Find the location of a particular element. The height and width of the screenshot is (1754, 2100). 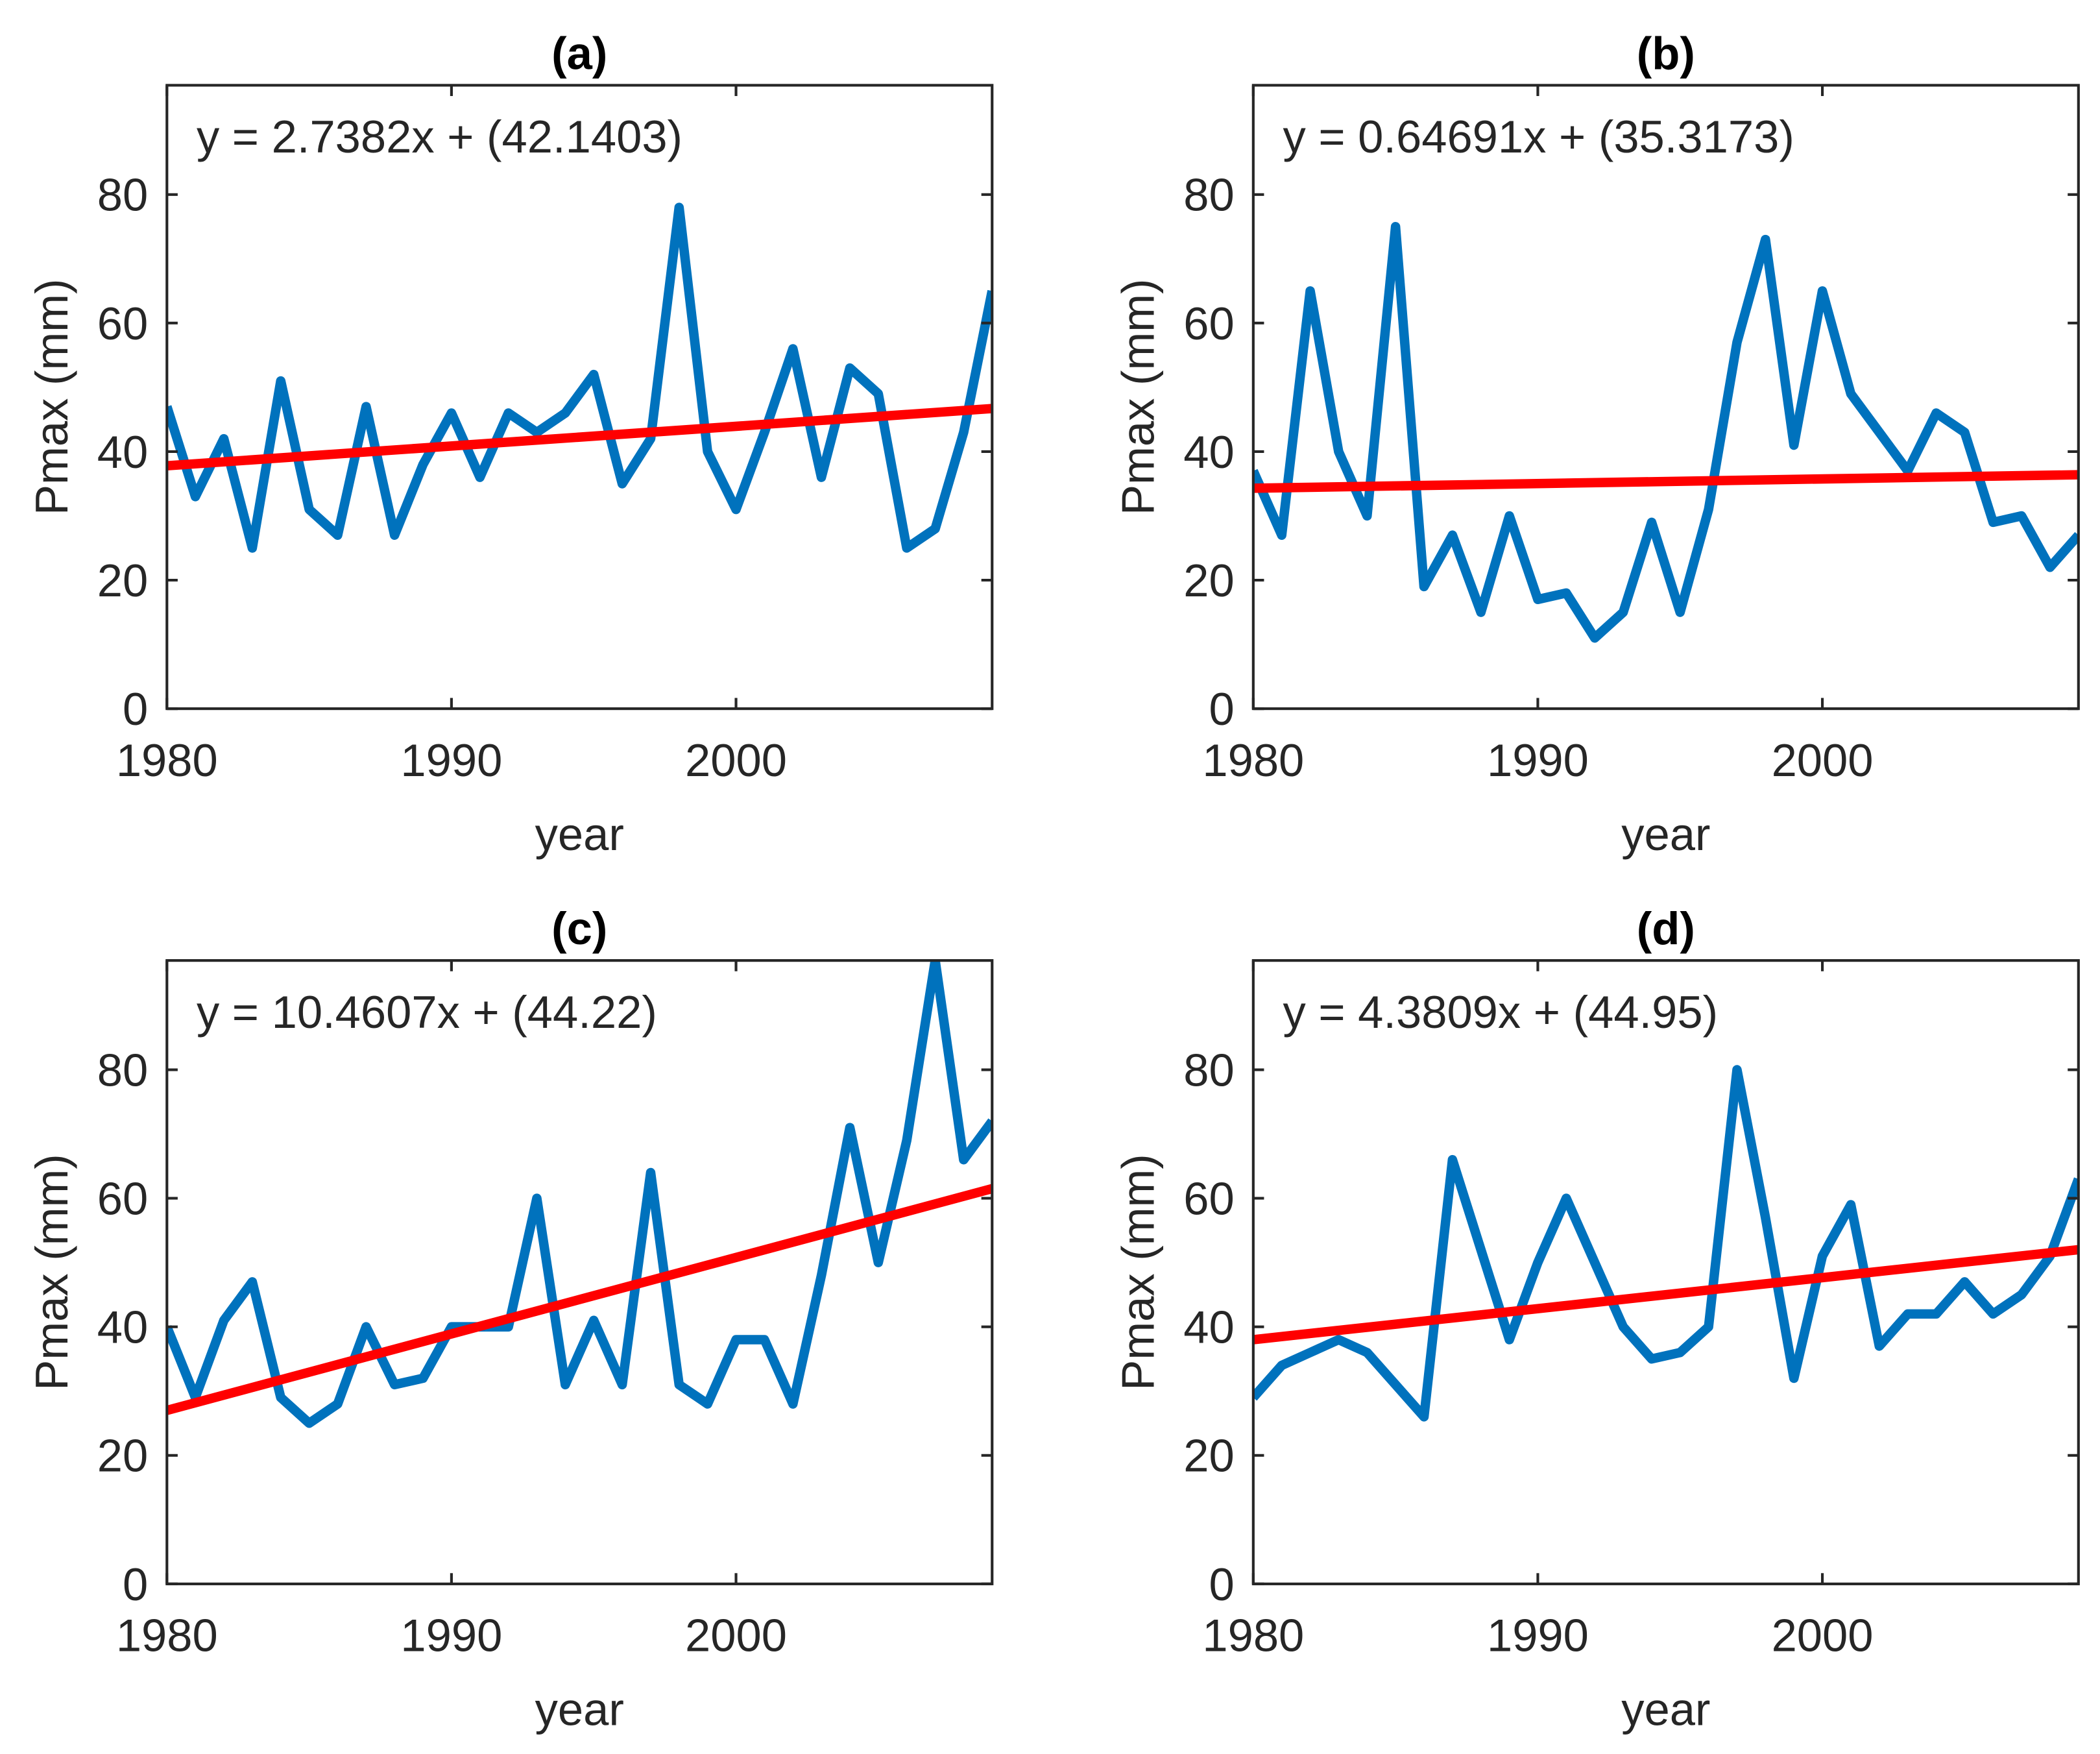

chart-title: (a) is located at coordinates (579, 53).